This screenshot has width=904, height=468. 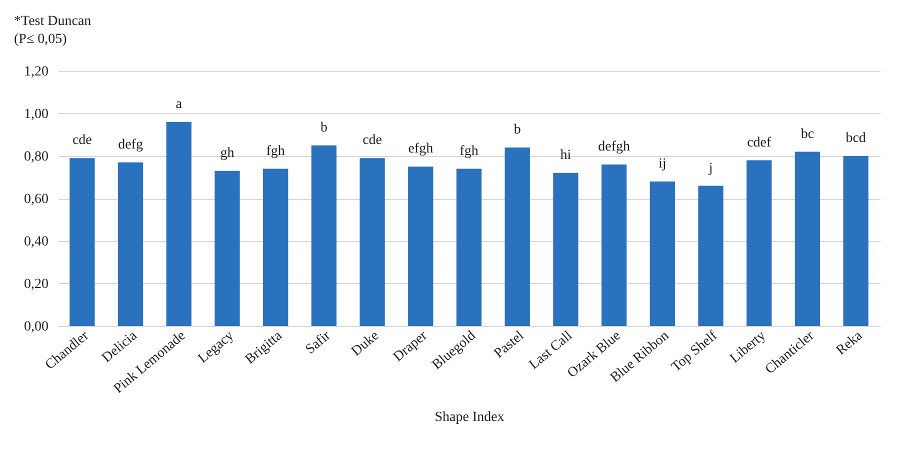 What do you see at coordinates (469, 417) in the screenshot?
I see `x-axis-title: Shape Index` at bounding box center [469, 417].